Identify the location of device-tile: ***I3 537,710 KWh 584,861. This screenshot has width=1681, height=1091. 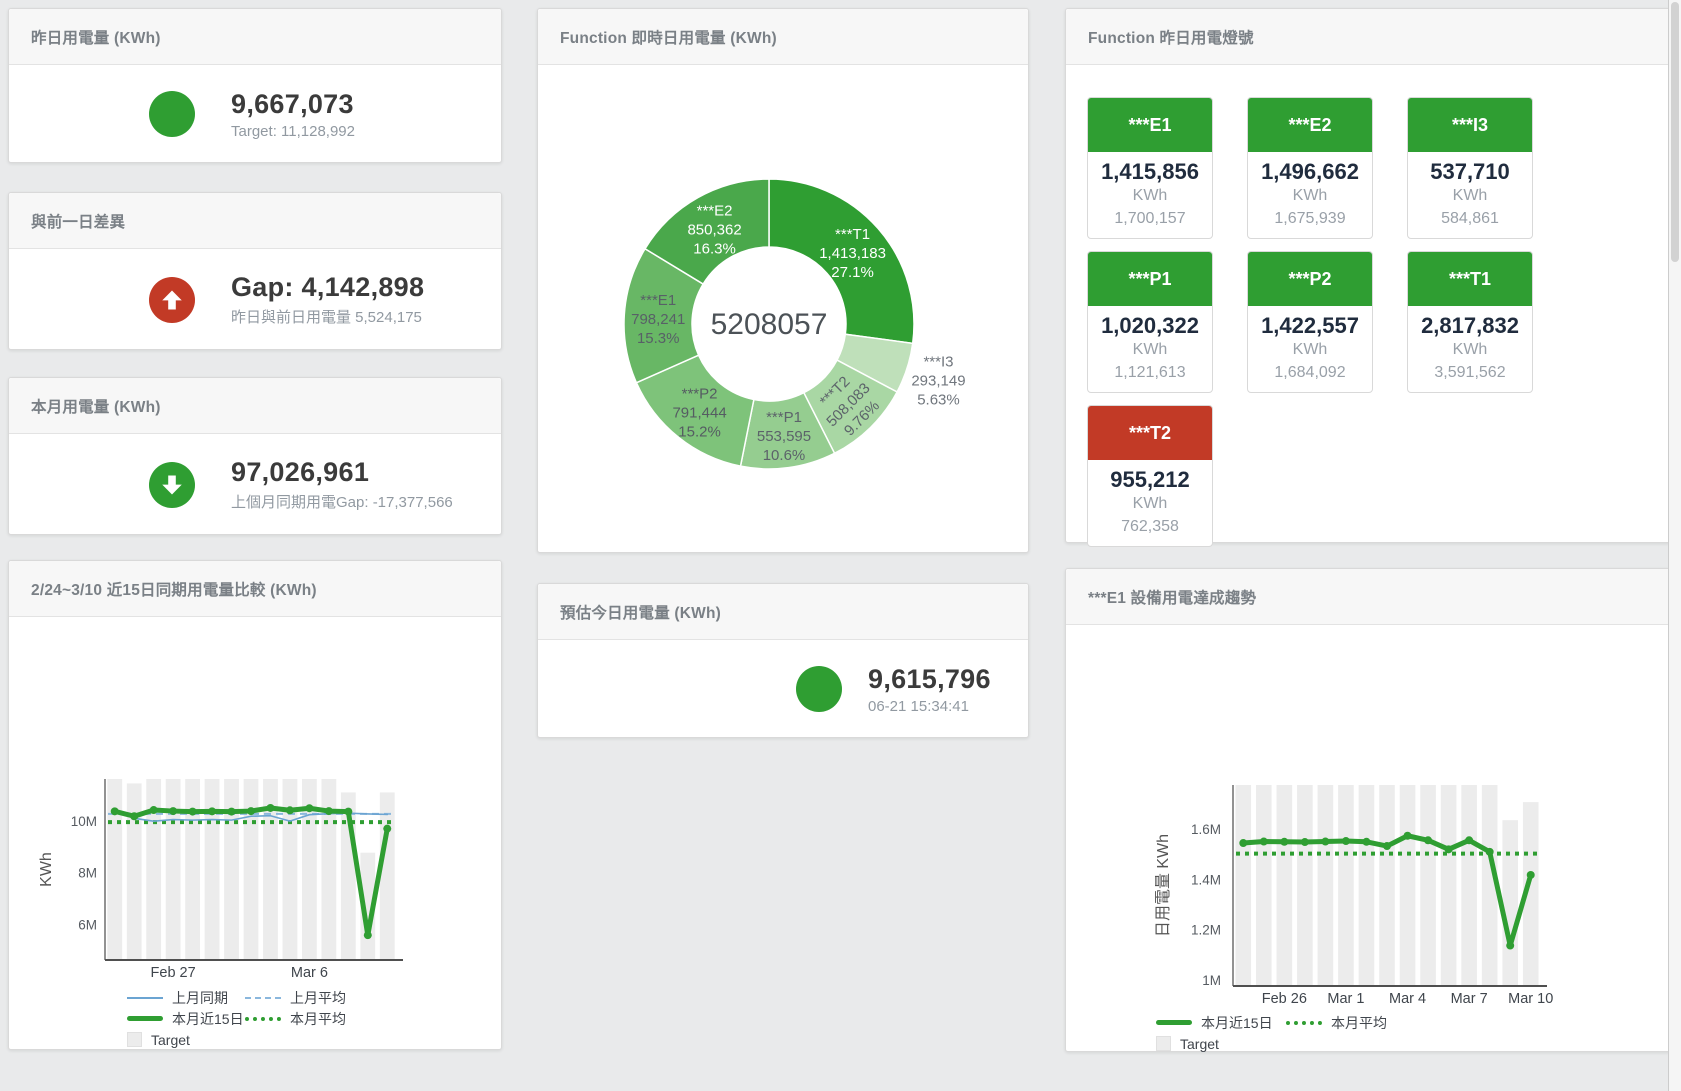
(1470, 168).